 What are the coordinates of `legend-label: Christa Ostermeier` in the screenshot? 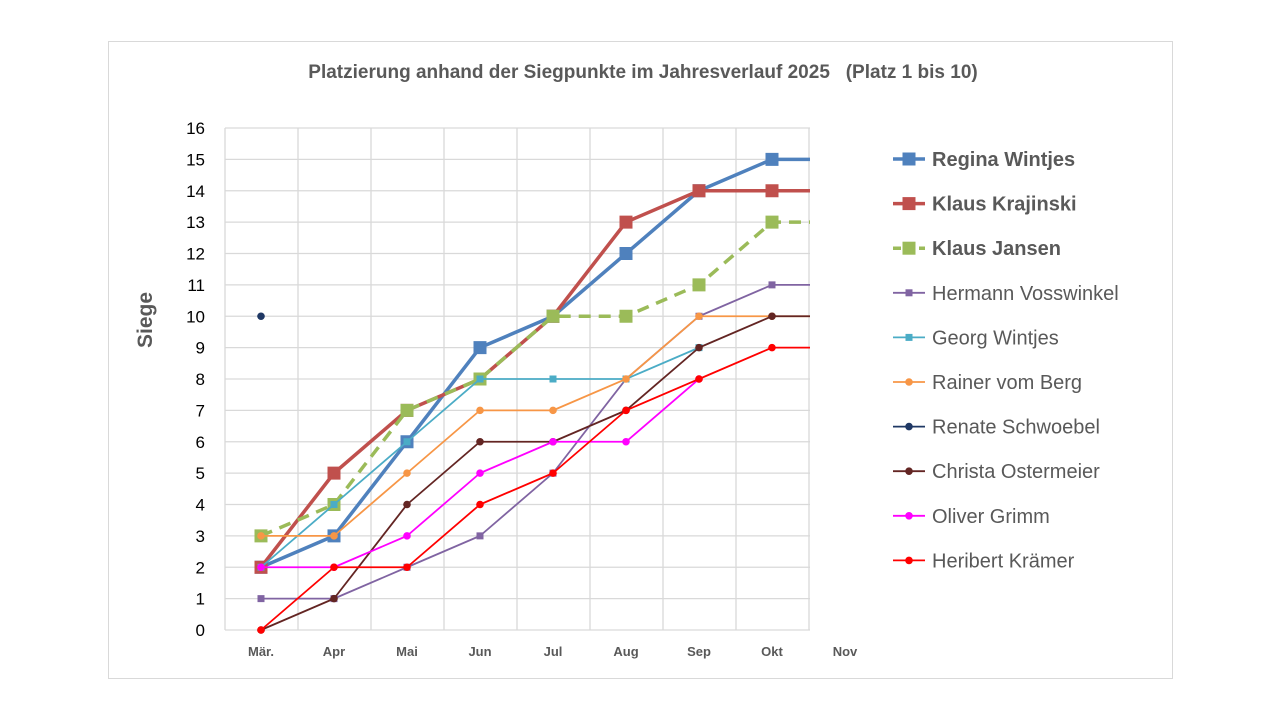 It's located at (1016, 472).